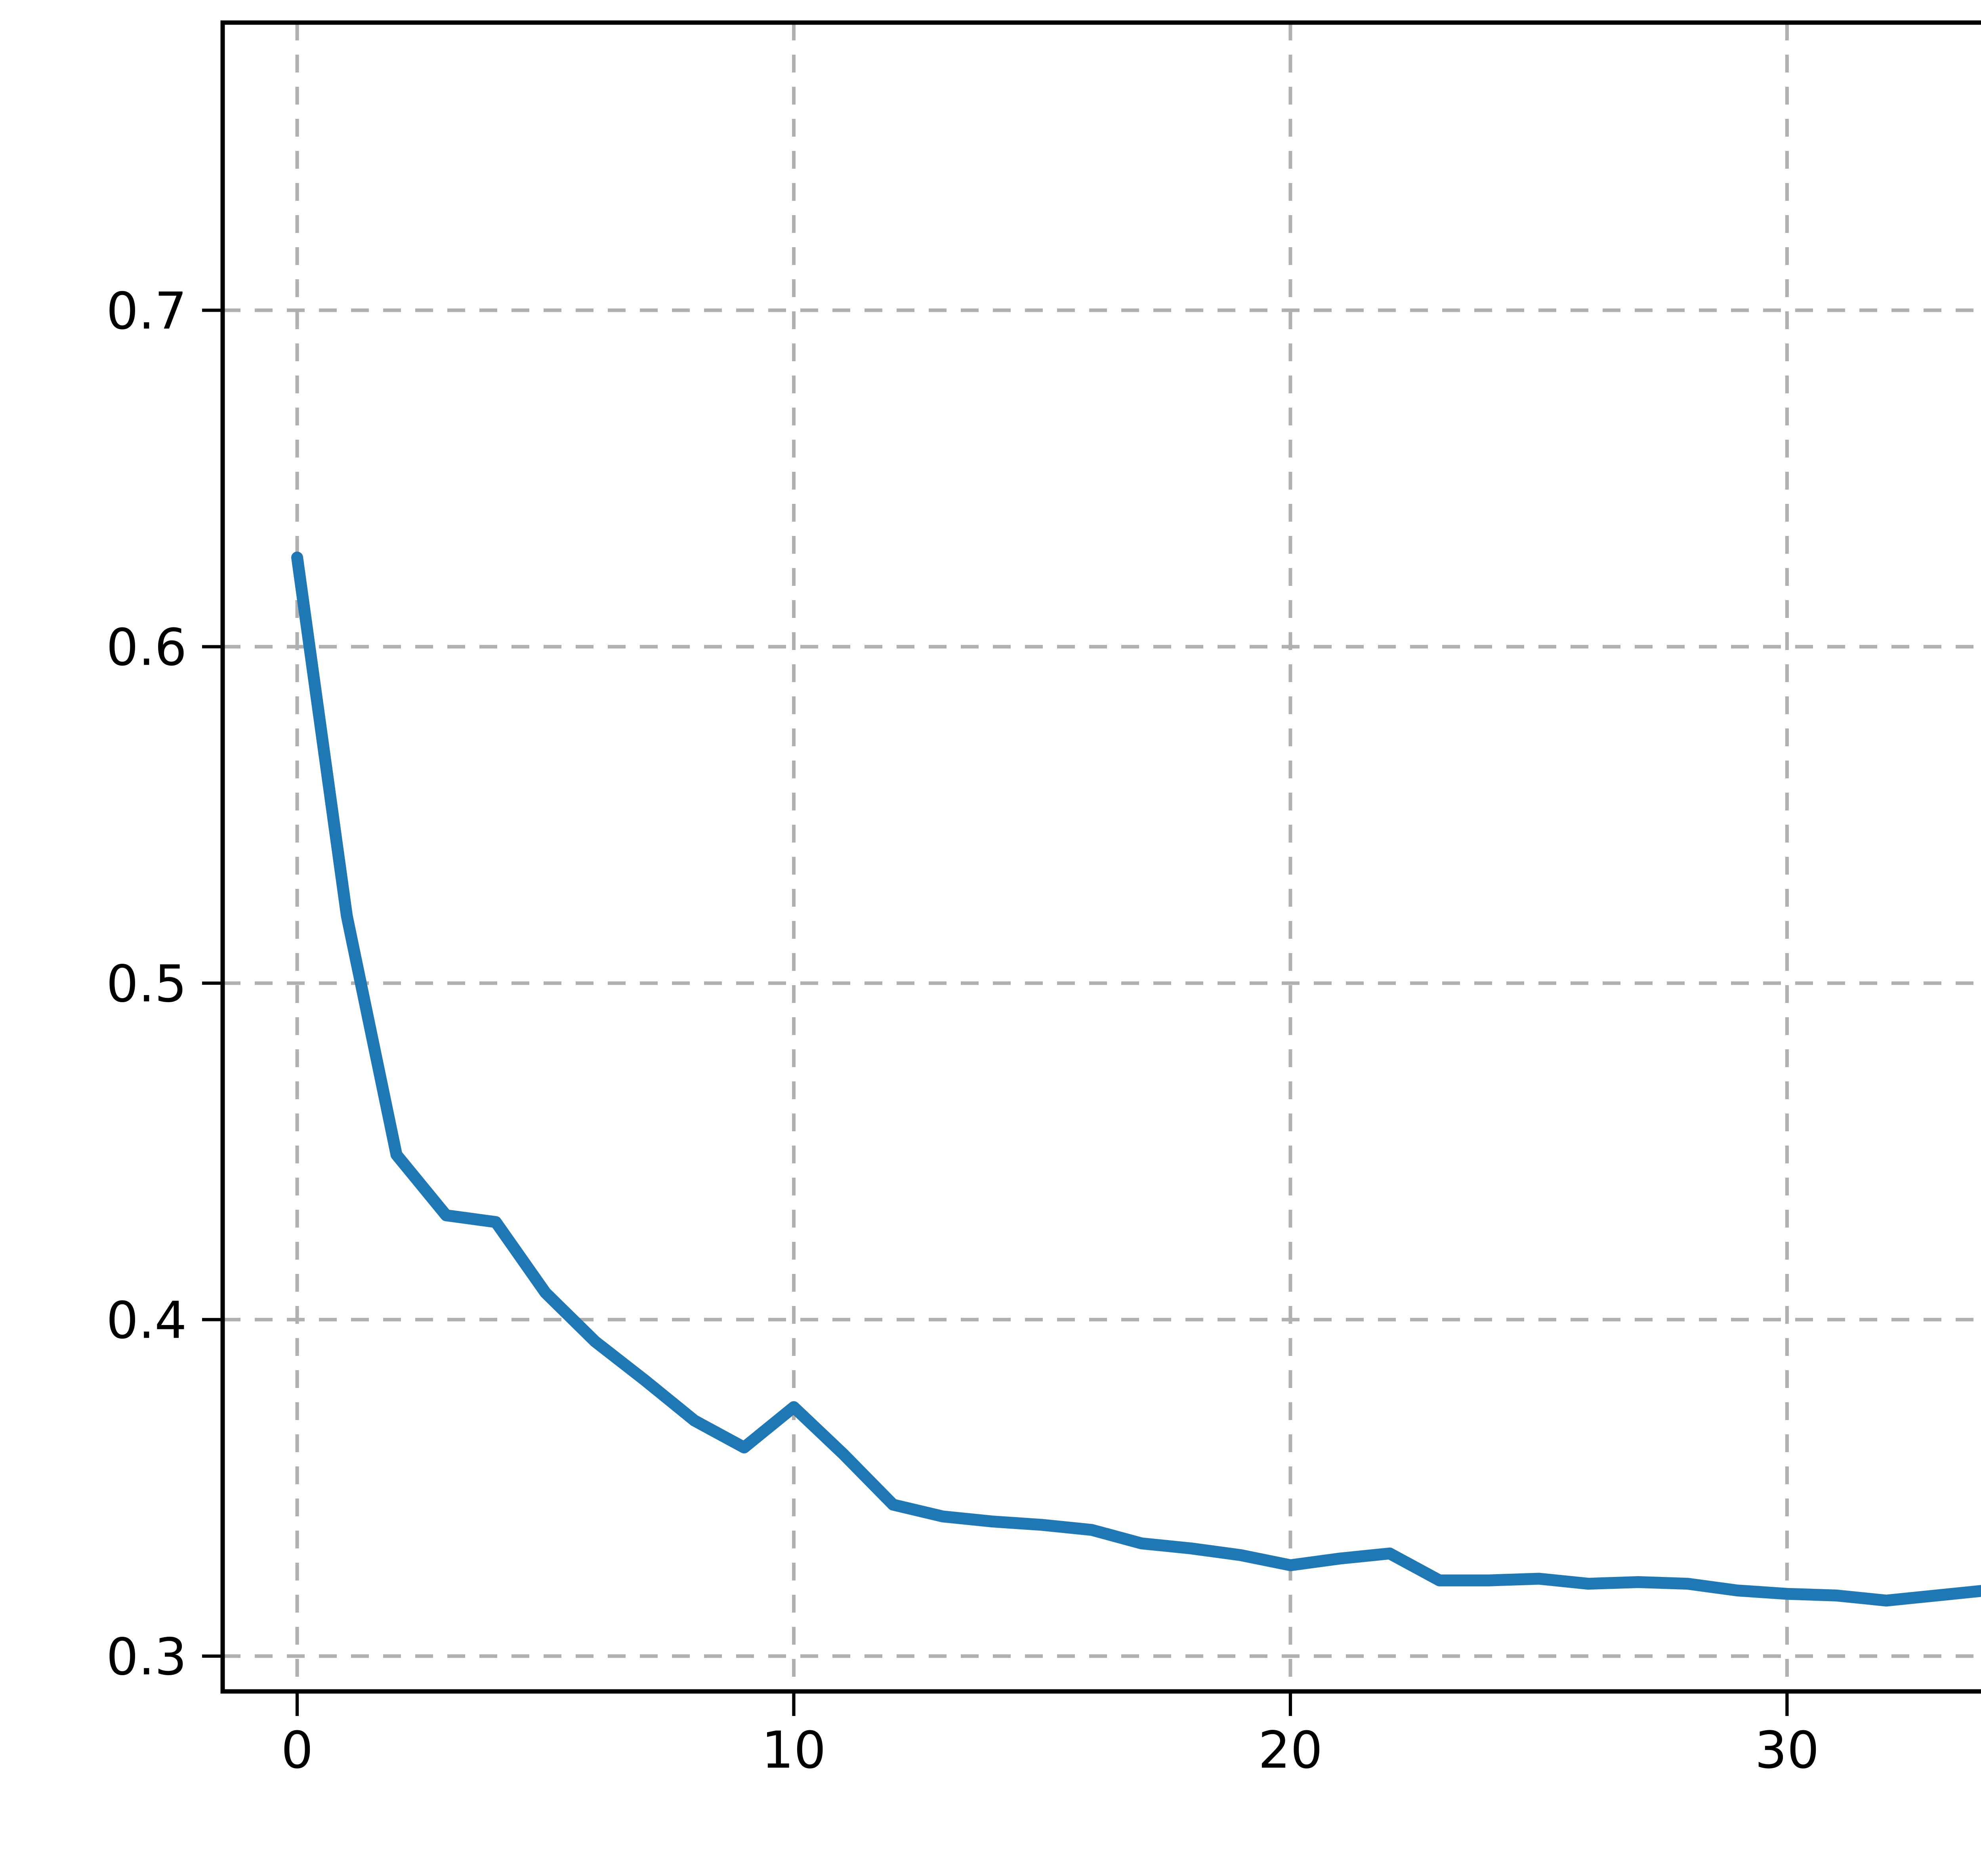 This screenshot has height=1876, width=1981. Describe the element at coordinates (146, 1657) in the screenshot. I see `svg-text: 0.3` at that location.